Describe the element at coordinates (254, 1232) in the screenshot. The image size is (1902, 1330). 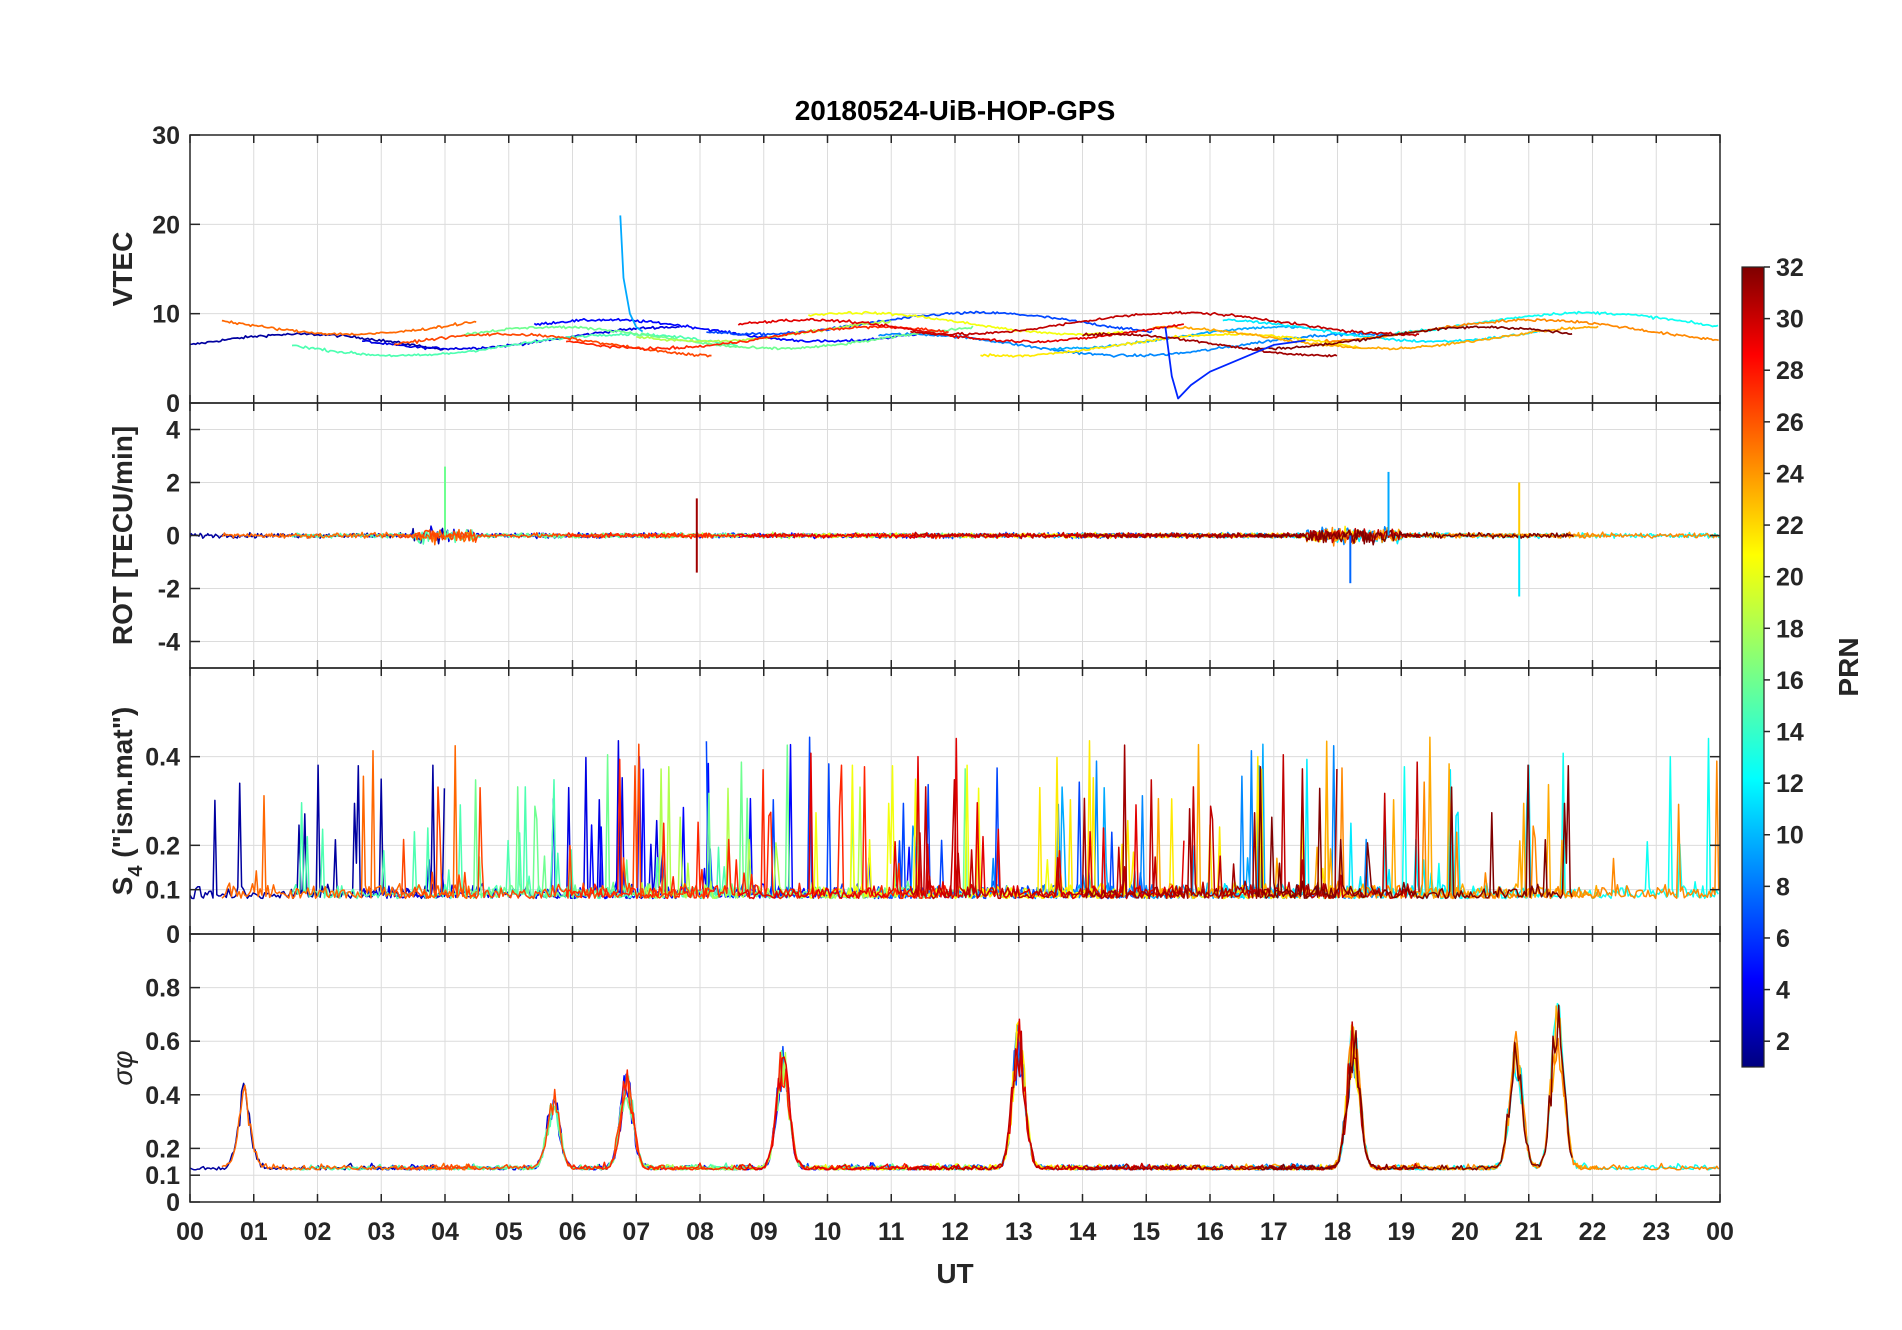
I see `x-tick-label: 01` at that location.